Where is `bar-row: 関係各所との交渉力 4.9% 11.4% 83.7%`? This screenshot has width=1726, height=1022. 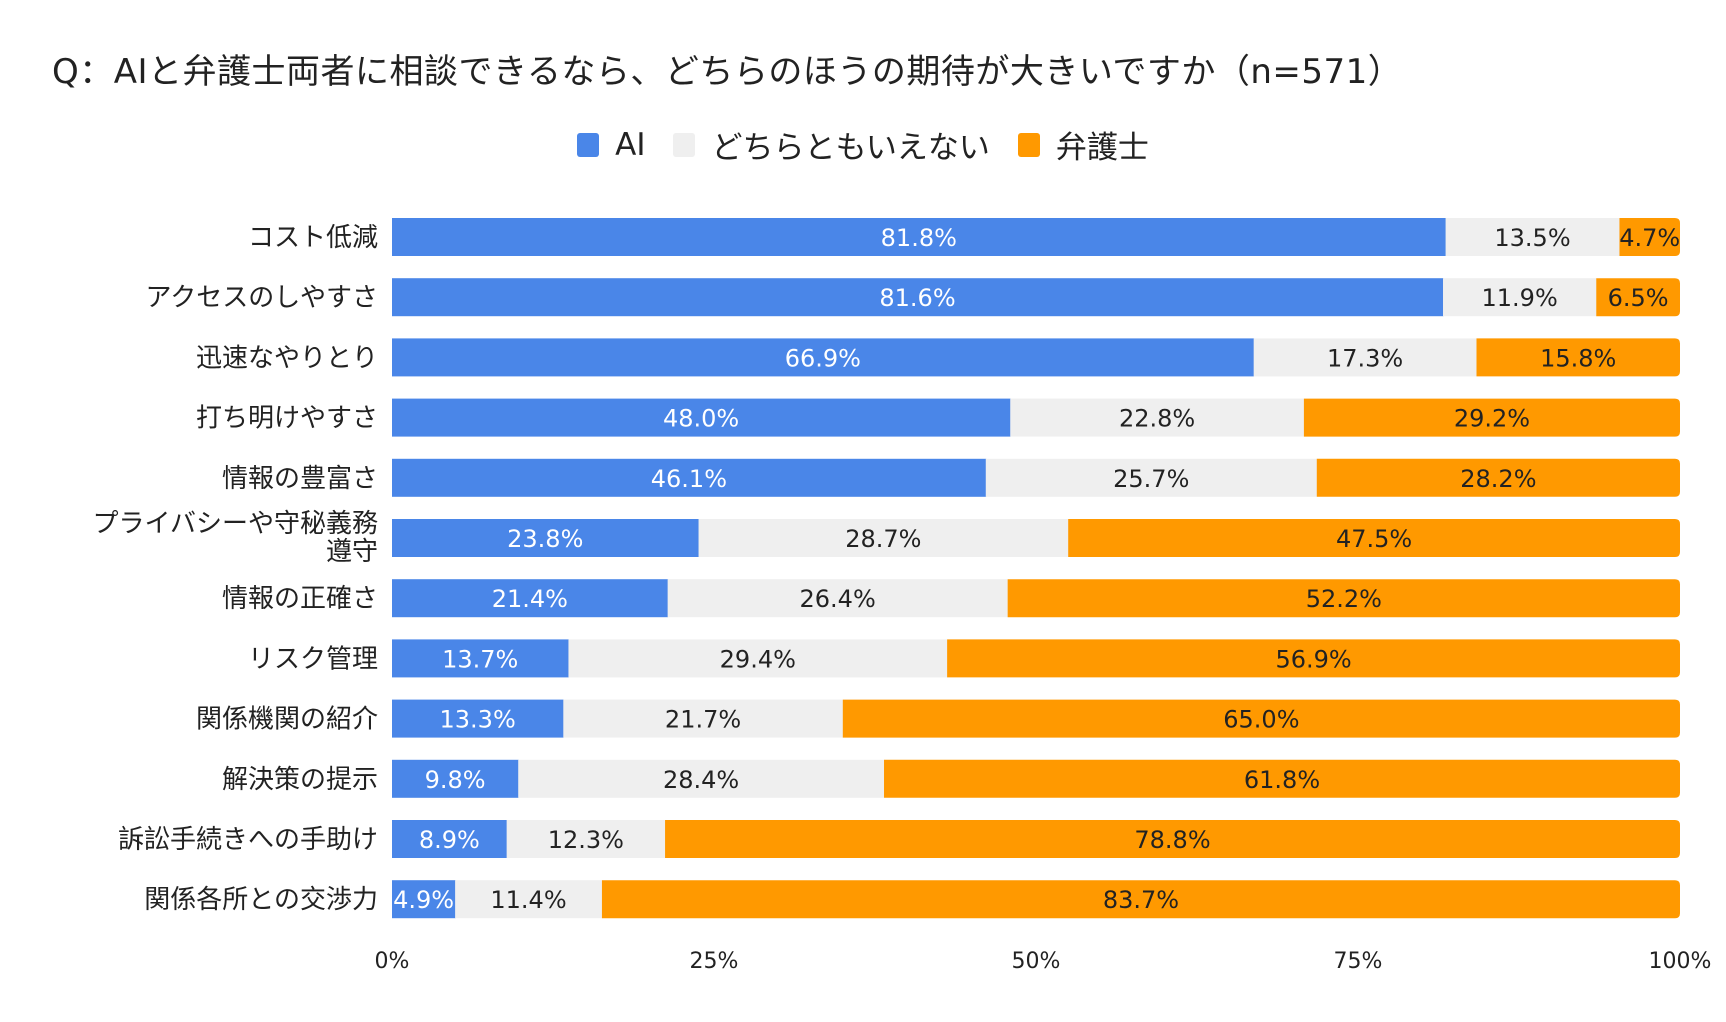
bar-row: 関係各所との交渉力 4.9% 11.4% 83.7% is located at coordinates (912, 899).